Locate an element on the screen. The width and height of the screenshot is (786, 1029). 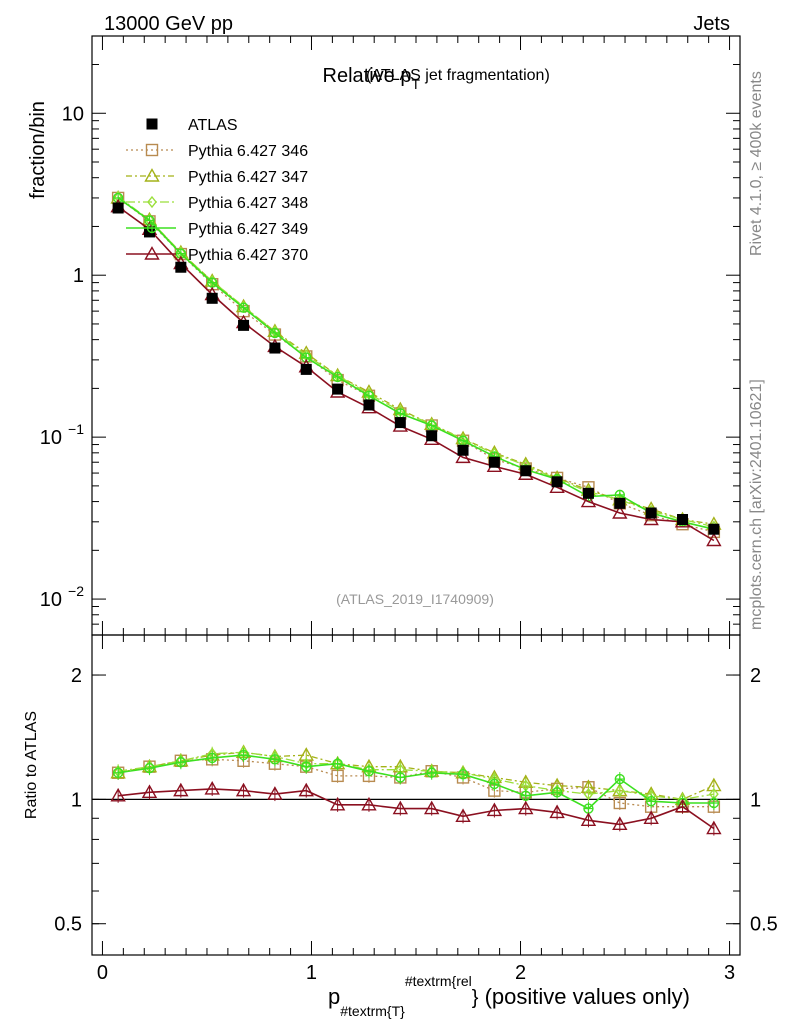
legend-label: ATLAS is located at coordinates (213, 125).